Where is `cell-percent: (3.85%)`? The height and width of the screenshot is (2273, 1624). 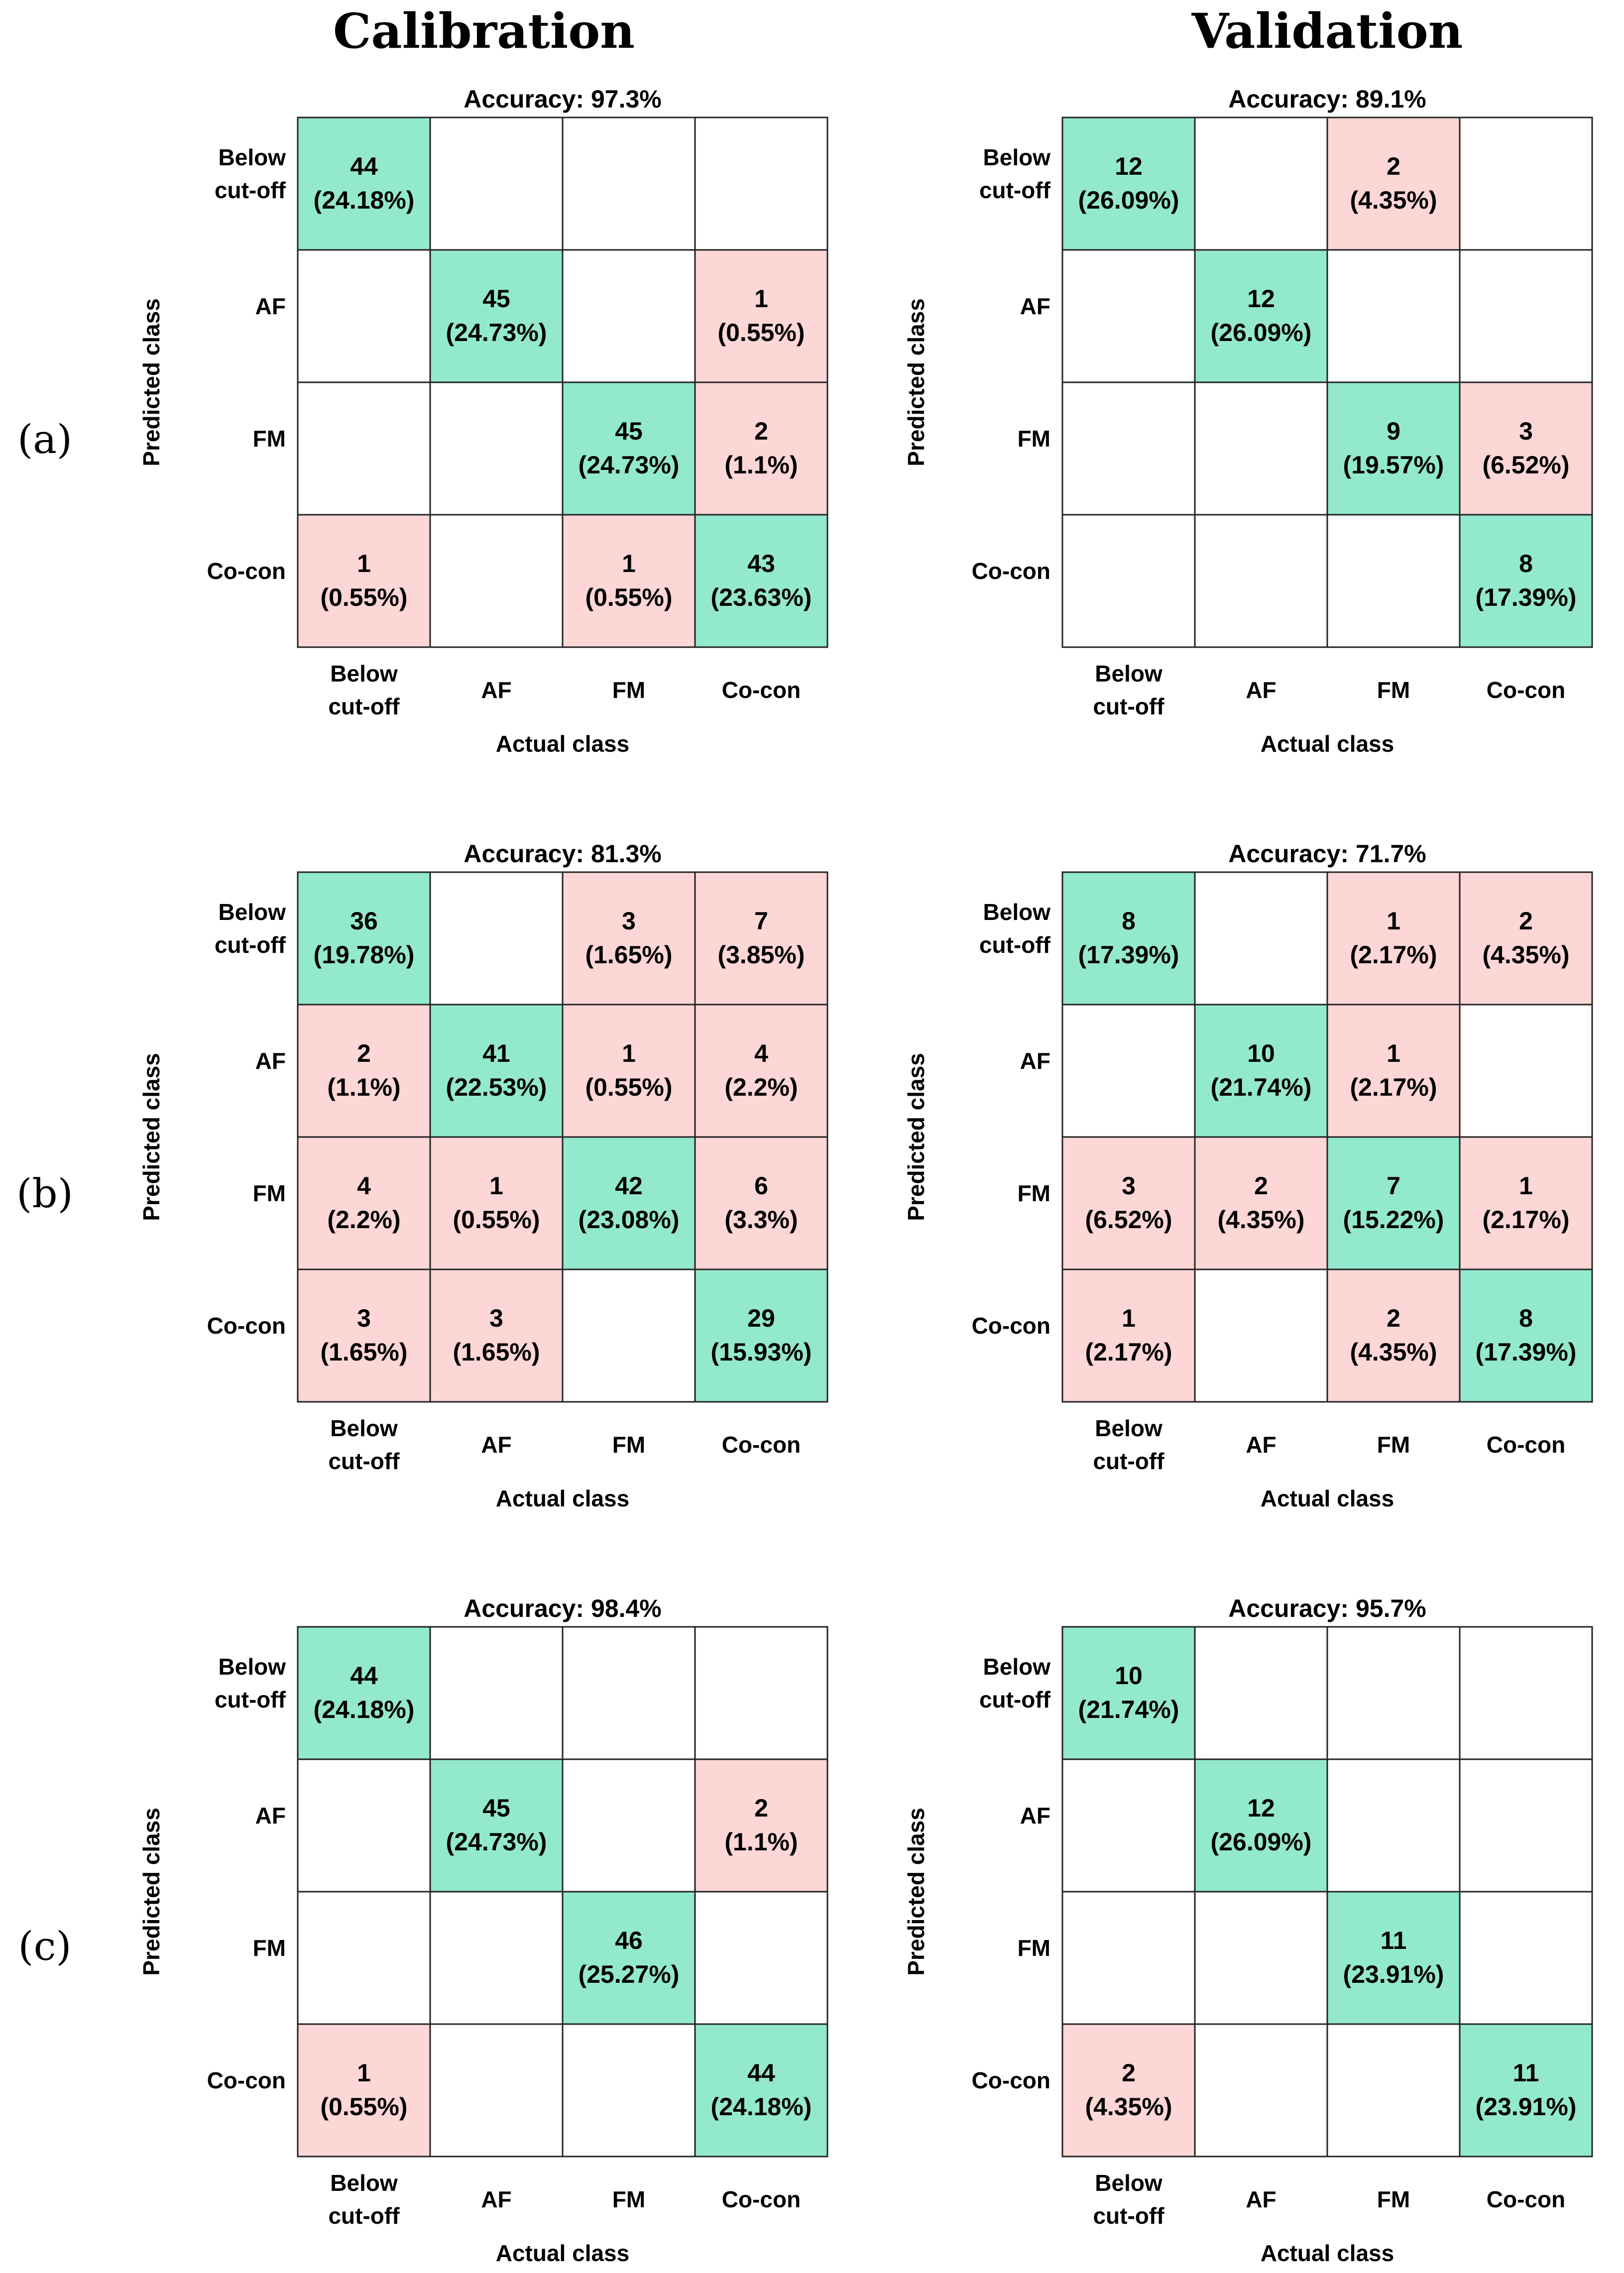
cell-percent: (3.85%) is located at coordinates (761, 955).